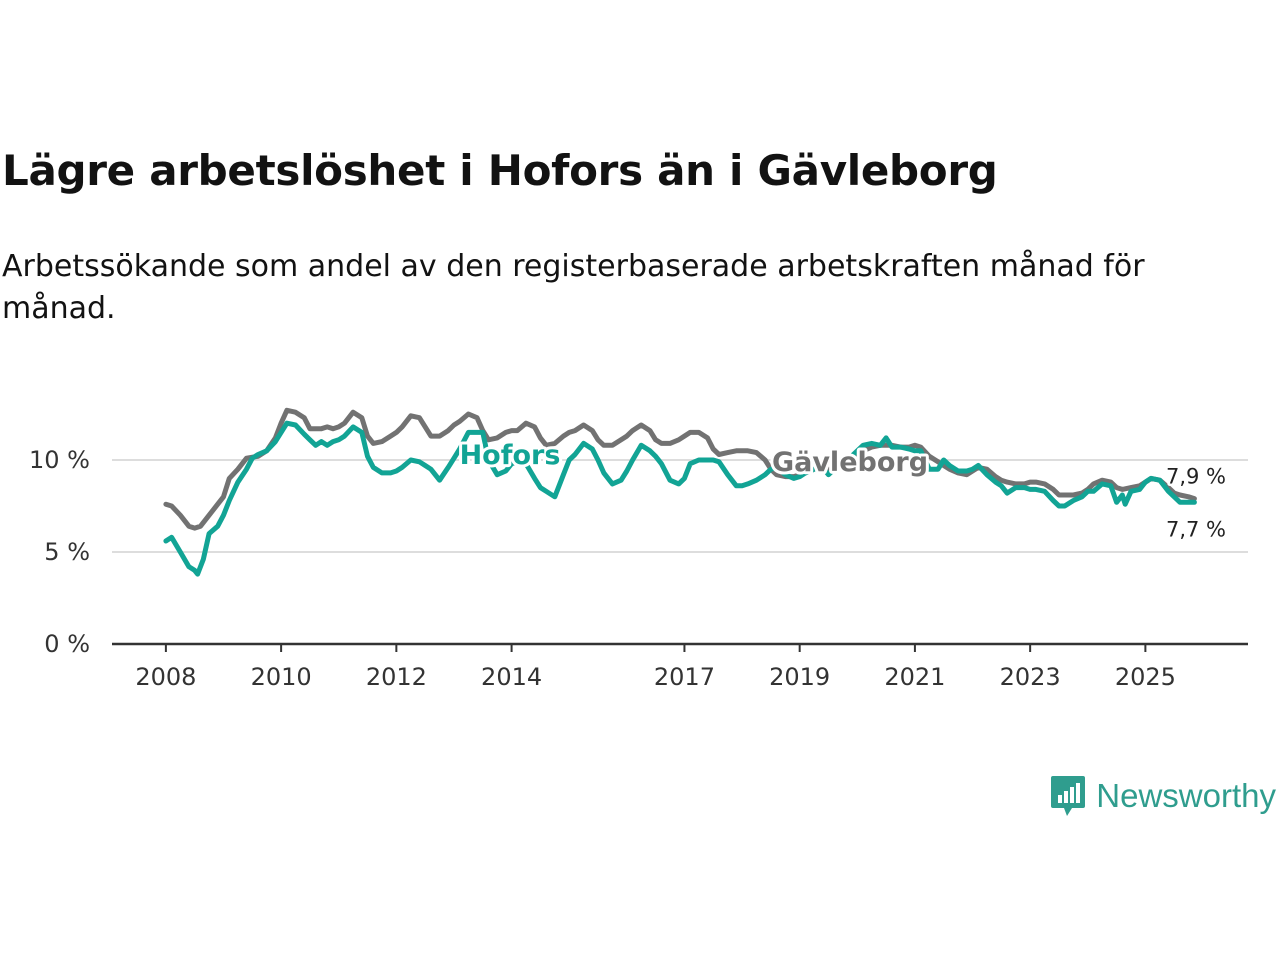 The image size is (1280, 960). Describe the element at coordinates (281, 677) in the screenshot. I see `x-tick-label: 2010` at that location.